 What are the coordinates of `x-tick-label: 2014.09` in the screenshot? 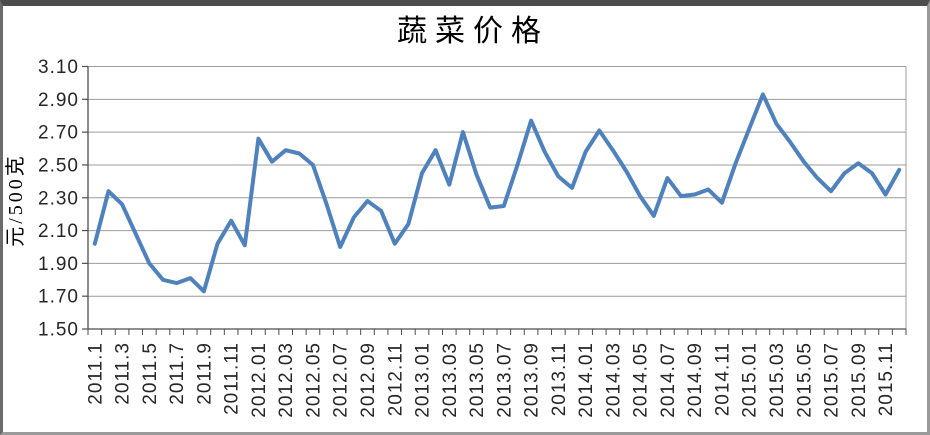 It's located at (695, 380).